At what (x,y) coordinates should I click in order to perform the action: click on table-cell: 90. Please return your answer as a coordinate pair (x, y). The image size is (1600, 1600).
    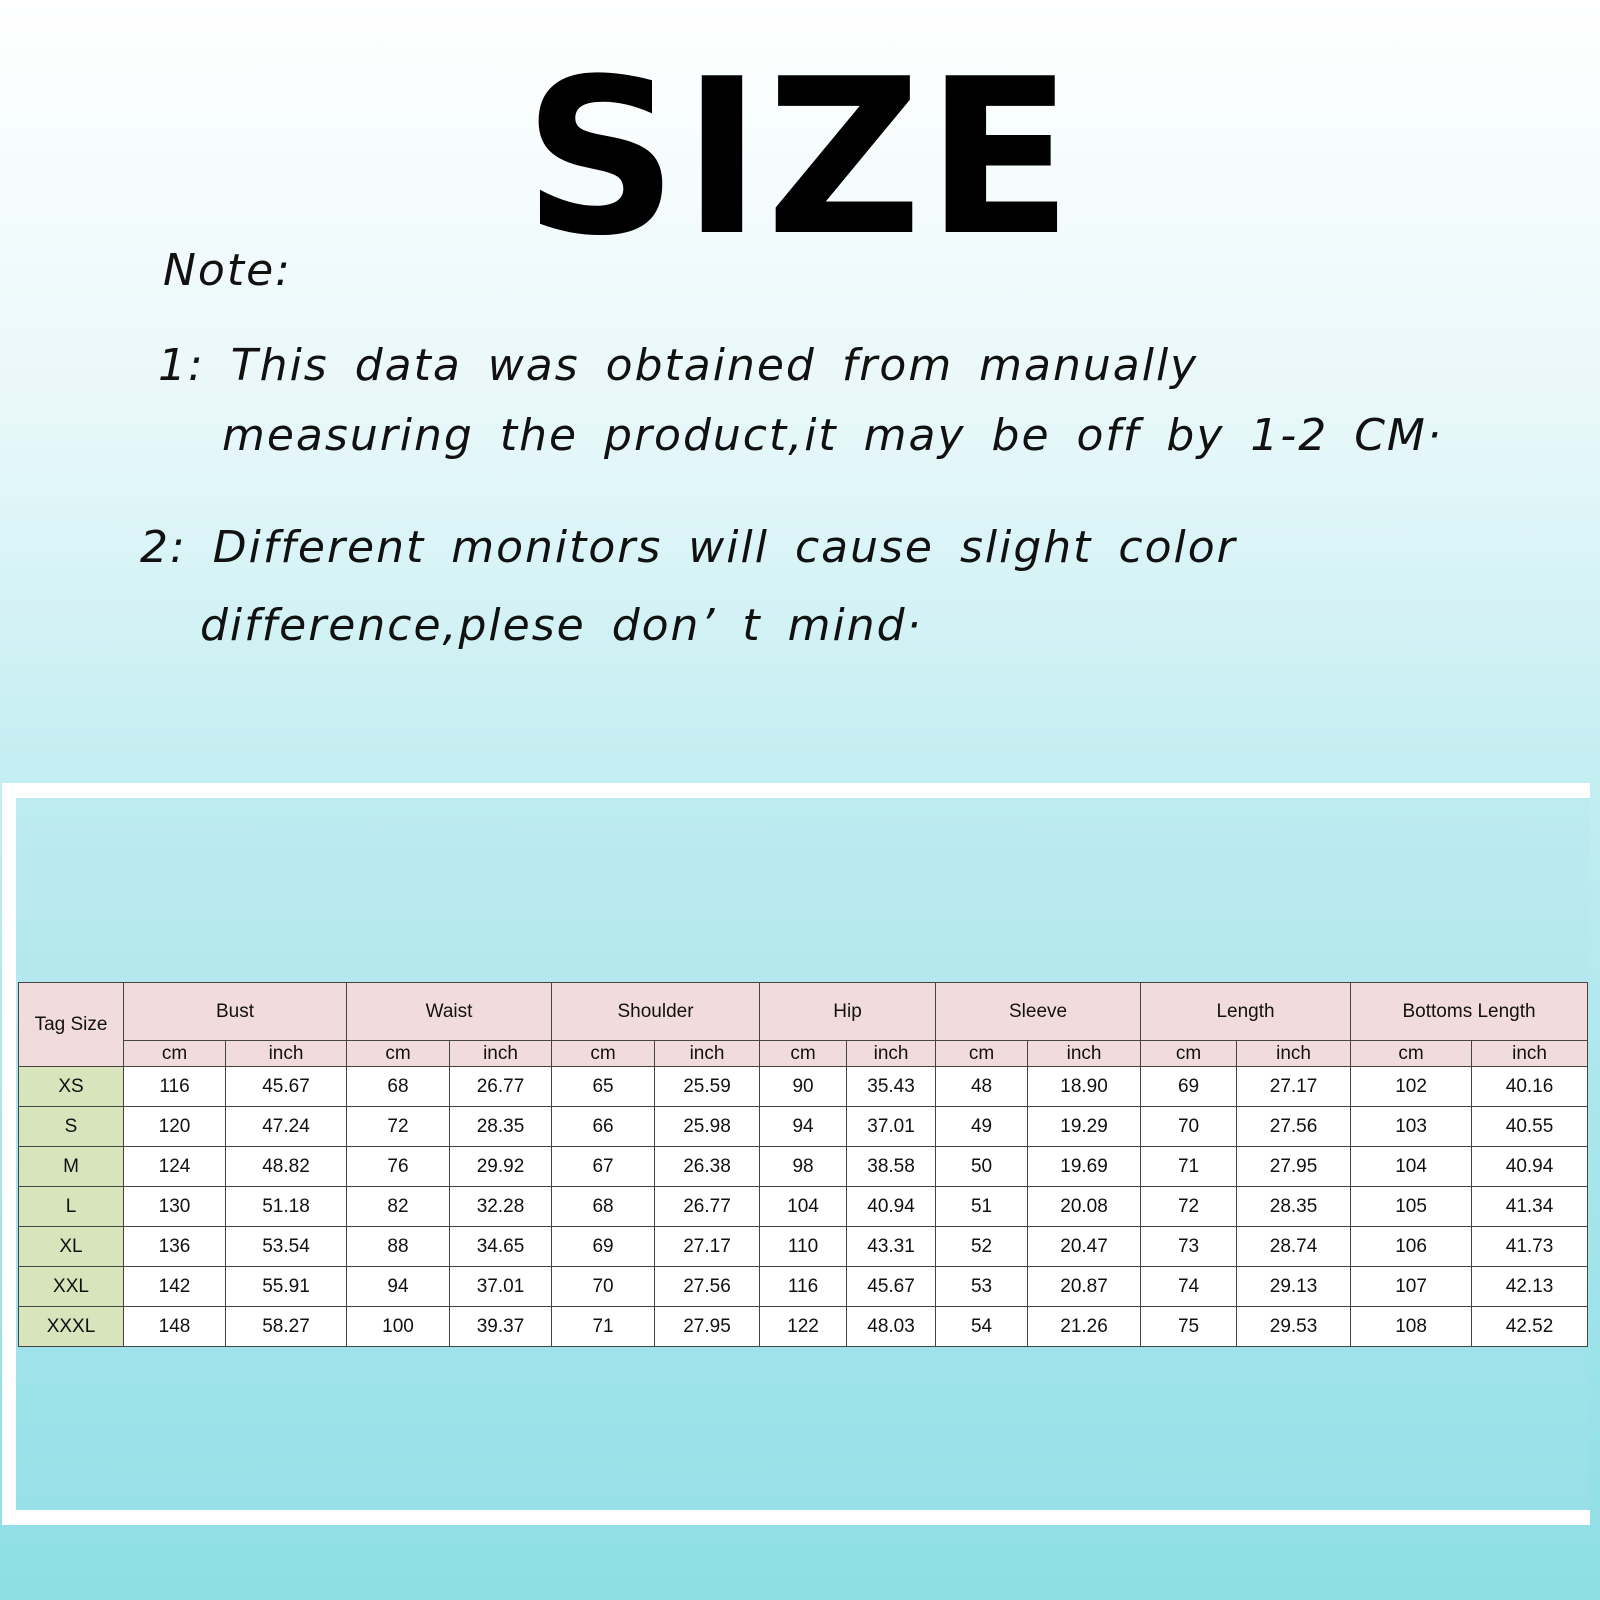
    Looking at the image, I should click on (803, 1086).